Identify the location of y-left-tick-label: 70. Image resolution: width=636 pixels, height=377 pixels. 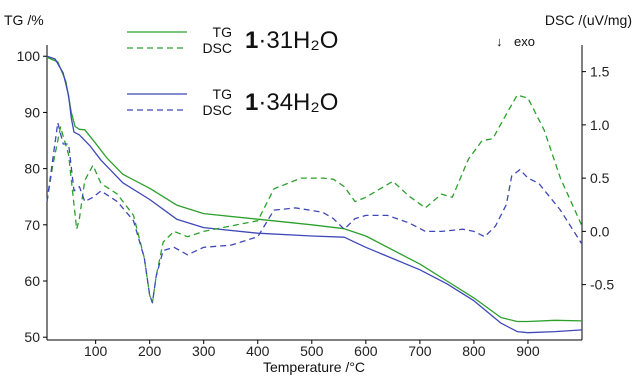
(32, 225).